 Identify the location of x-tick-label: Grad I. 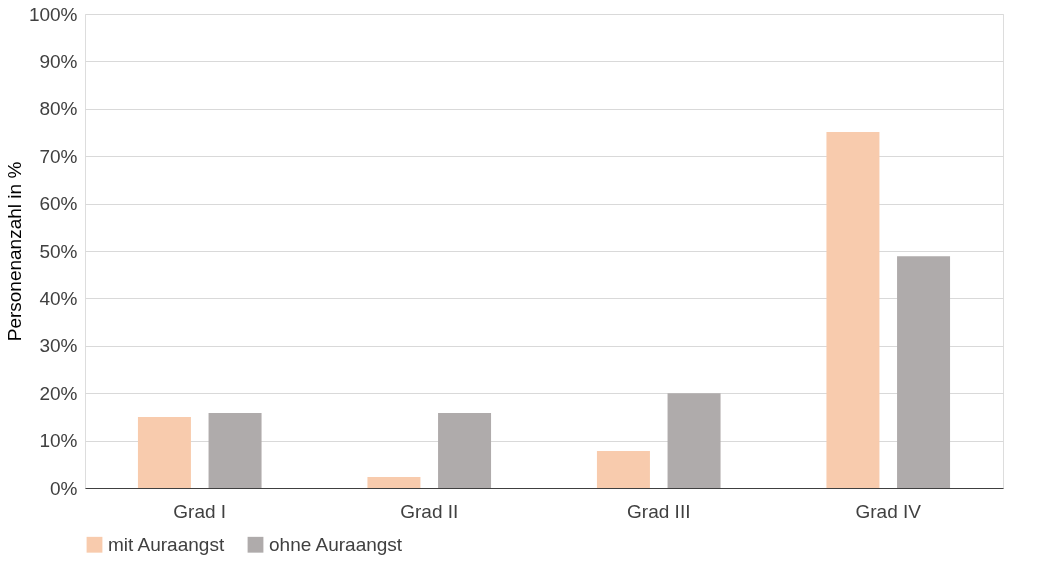
(200, 511).